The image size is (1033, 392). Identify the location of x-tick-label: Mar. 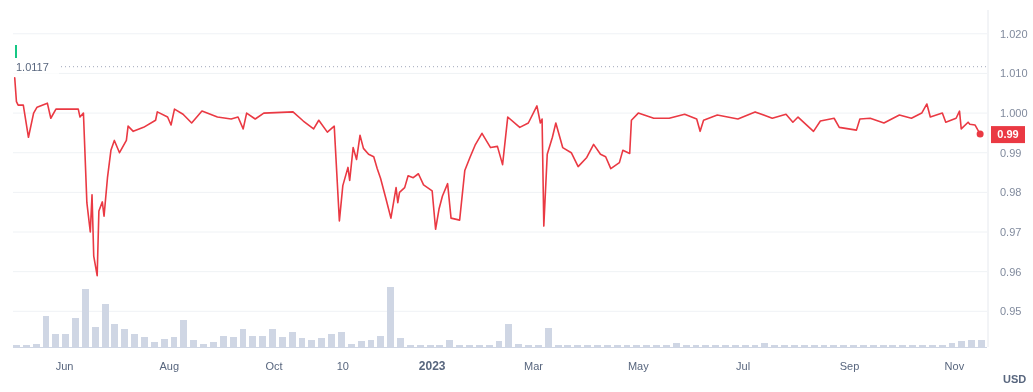
(534, 366).